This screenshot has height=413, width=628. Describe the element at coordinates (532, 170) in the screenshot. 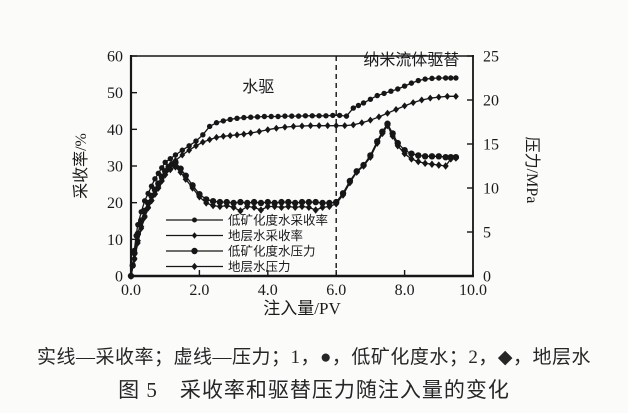

I see `y-axis-right-title: 压力/MPa` at that location.